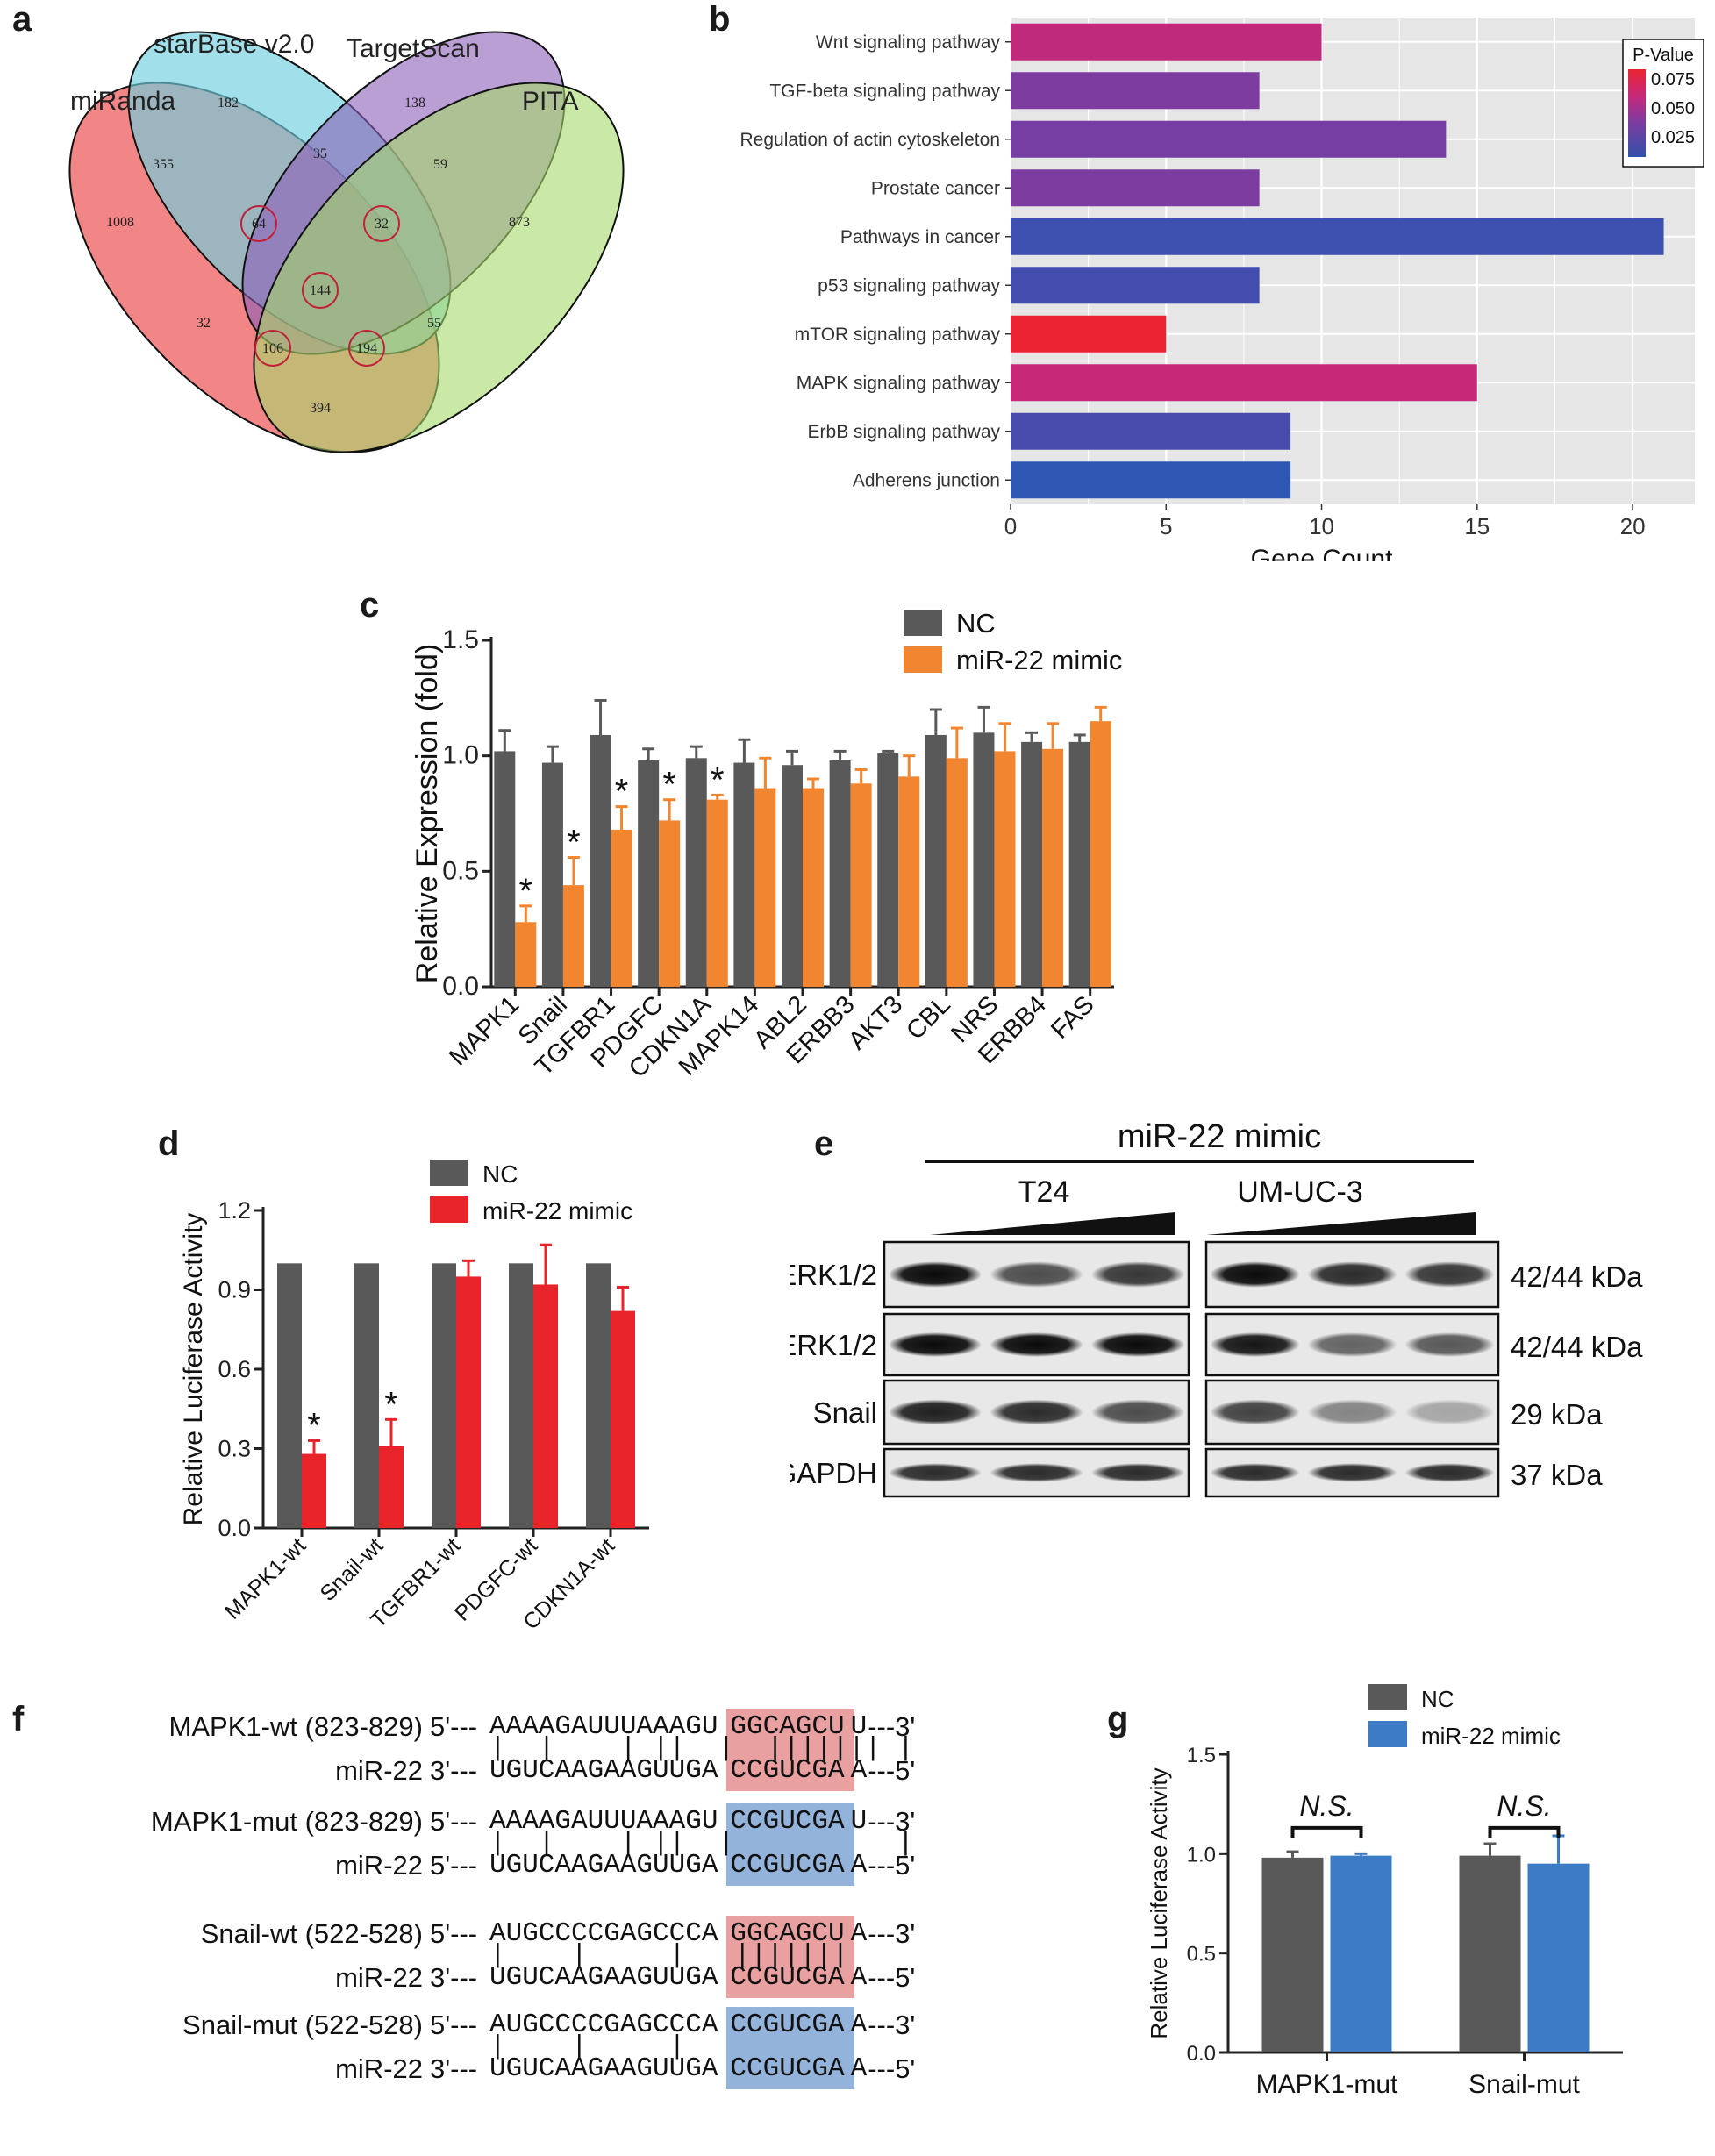 The image size is (1715, 2156). Describe the element at coordinates (235, 1449) in the screenshot. I see `y-tick-label: 0.3` at that location.